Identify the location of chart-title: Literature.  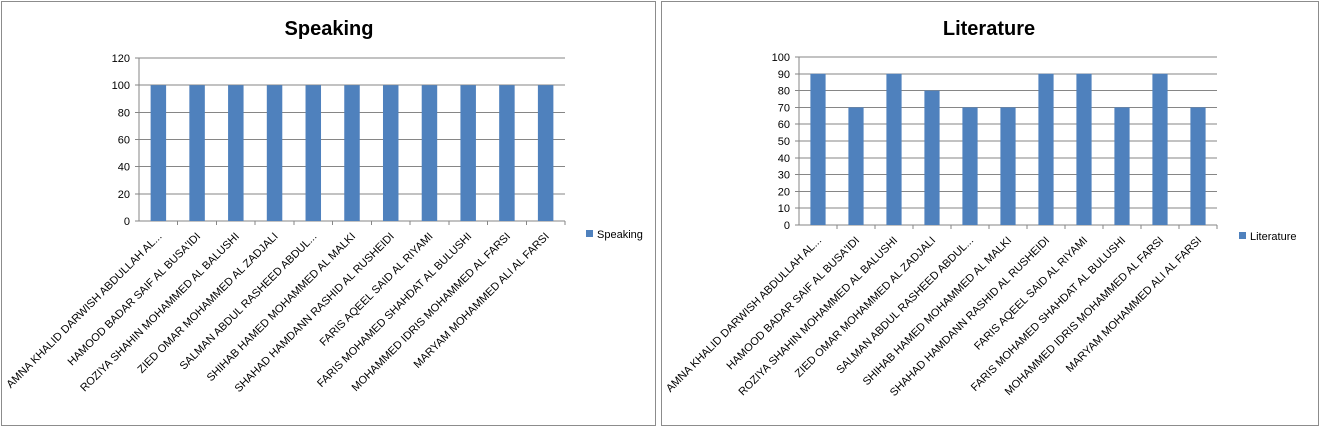
(989, 29).